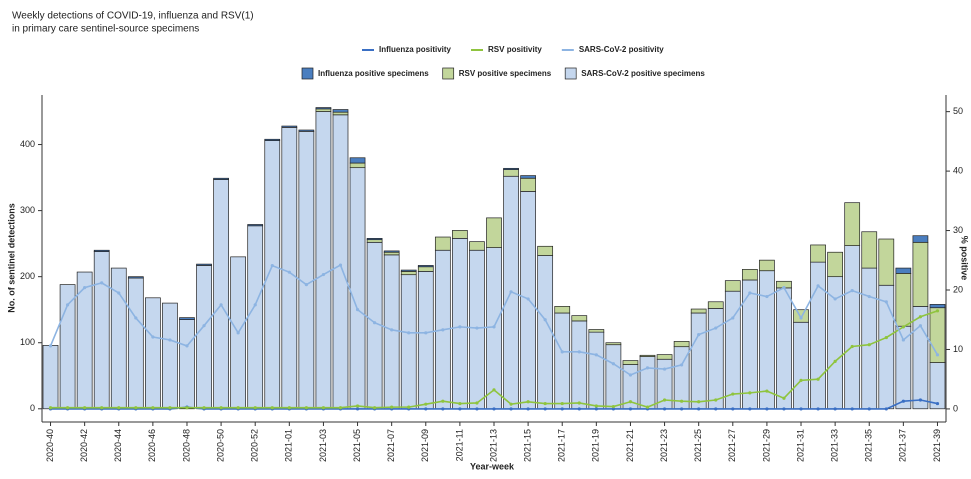 The height and width of the screenshot is (479, 971). Describe the element at coordinates (84, 445) in the screenshot. I see `x-tick-label: 2020-42` at that location.